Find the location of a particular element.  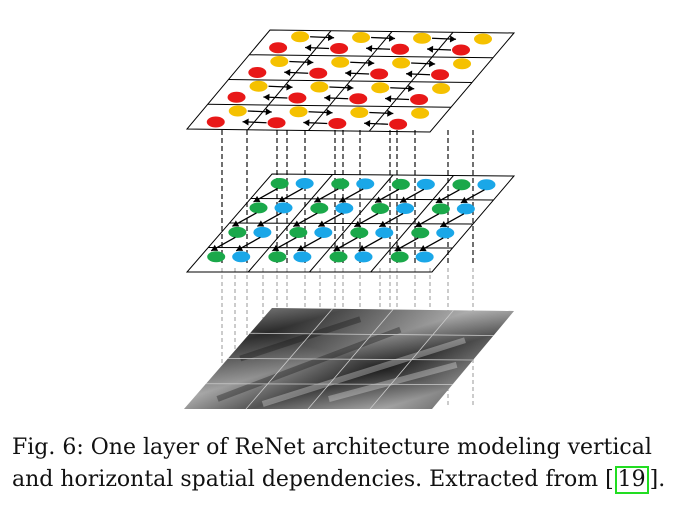

hidden-layer is located at coordinates (350, 223).